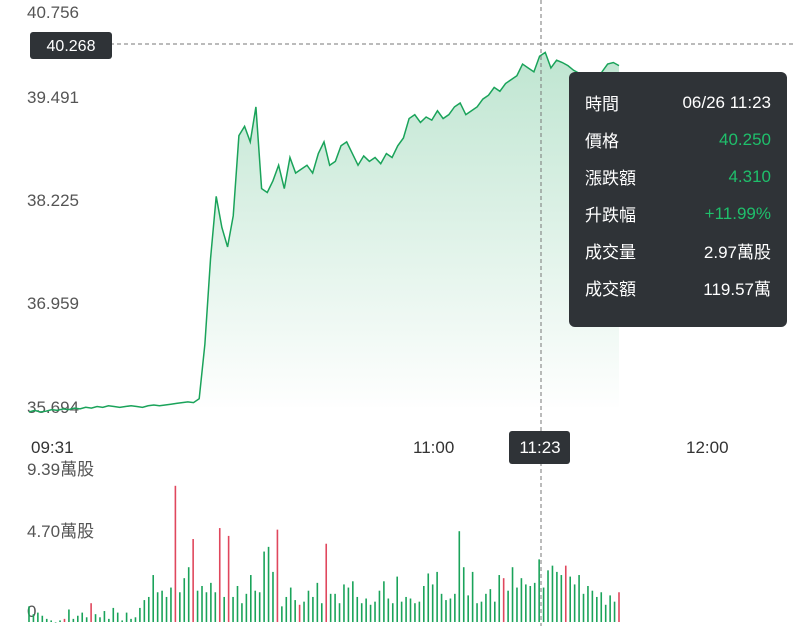  What do you see at coordinates (737, 289) in the screenshot?
I see `tooltip-value: 119.57萬` at bounding box center [737, 289].